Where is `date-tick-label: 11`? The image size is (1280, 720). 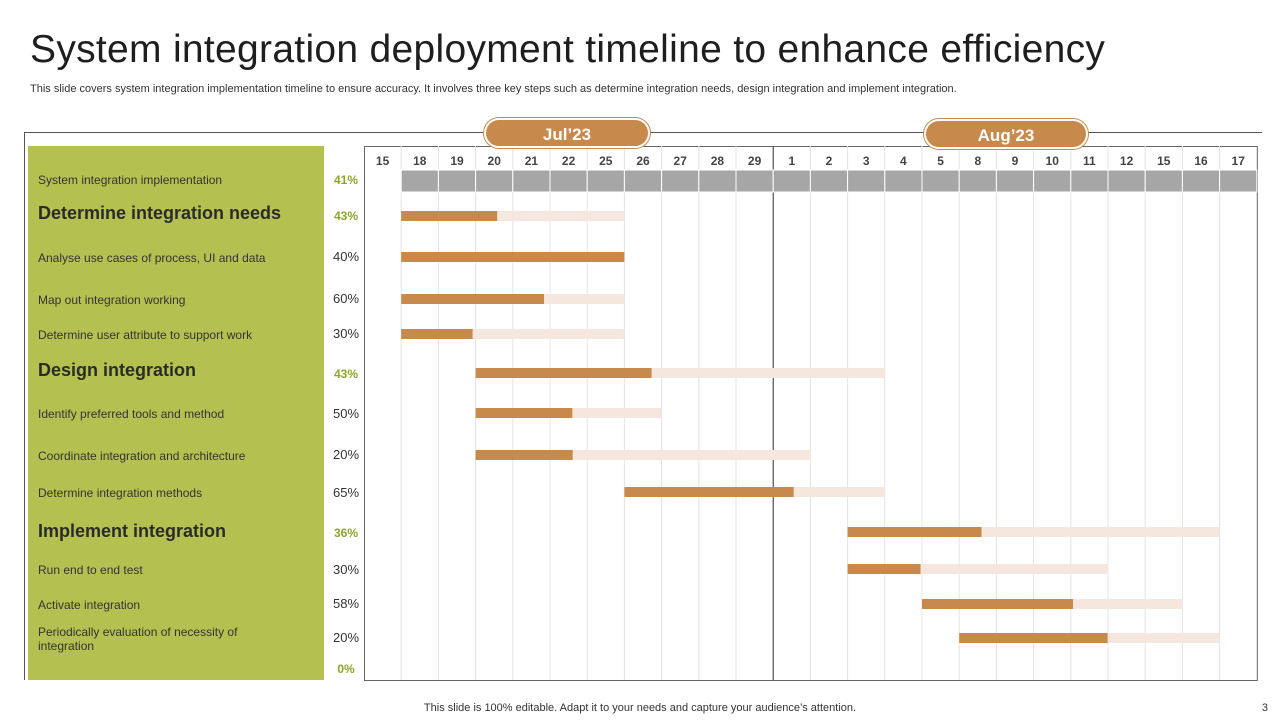
date-tick-label: 11 is located at coordinates (1089, 161).